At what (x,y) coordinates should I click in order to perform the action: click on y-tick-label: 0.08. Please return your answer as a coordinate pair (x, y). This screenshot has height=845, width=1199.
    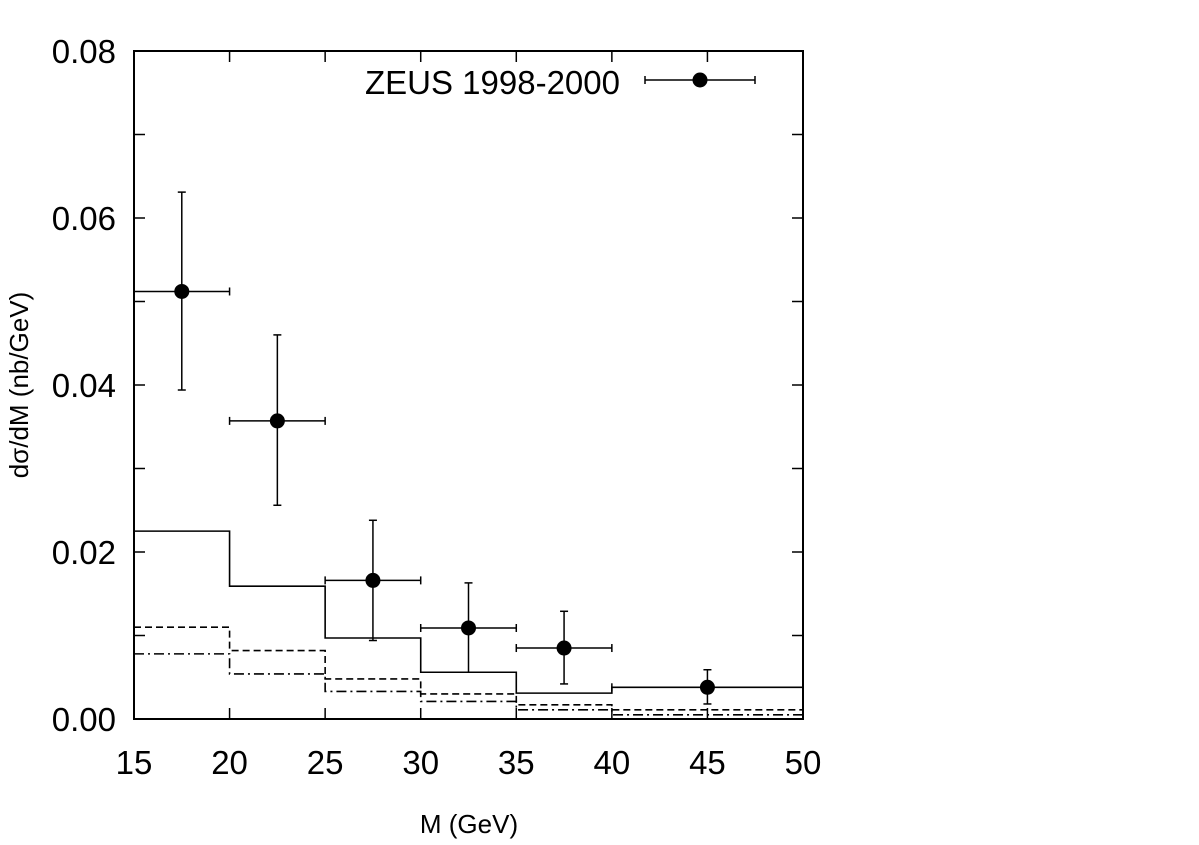
    Looking at the image, I should click on (84, 51).